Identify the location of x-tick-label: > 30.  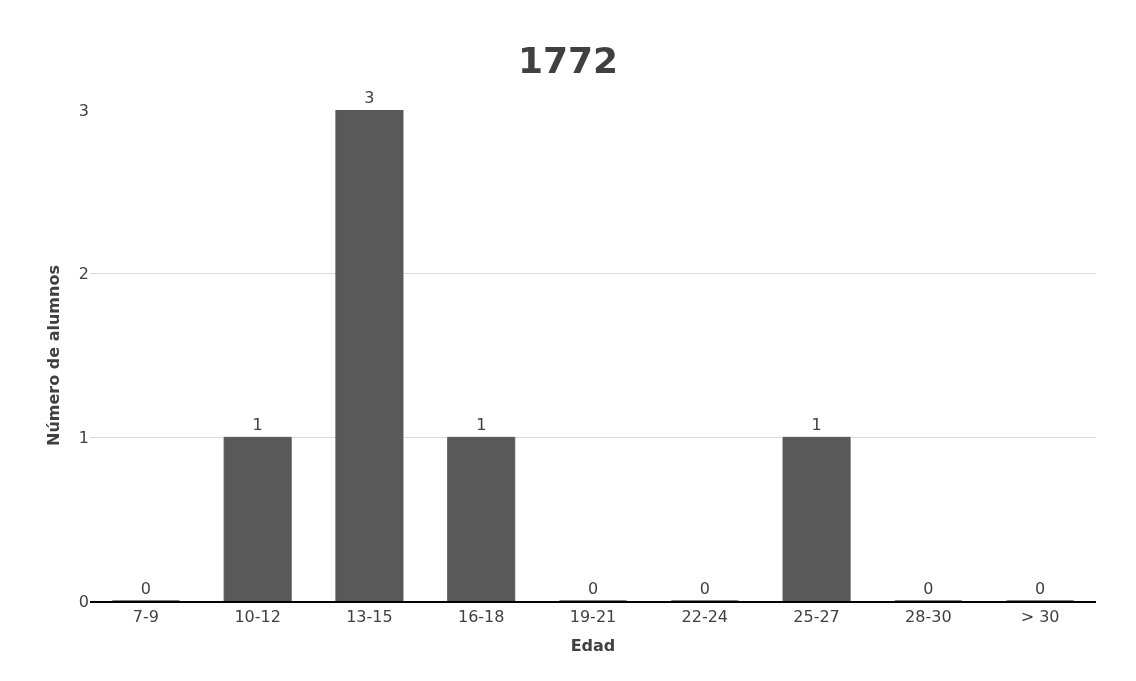
(1040, 617).